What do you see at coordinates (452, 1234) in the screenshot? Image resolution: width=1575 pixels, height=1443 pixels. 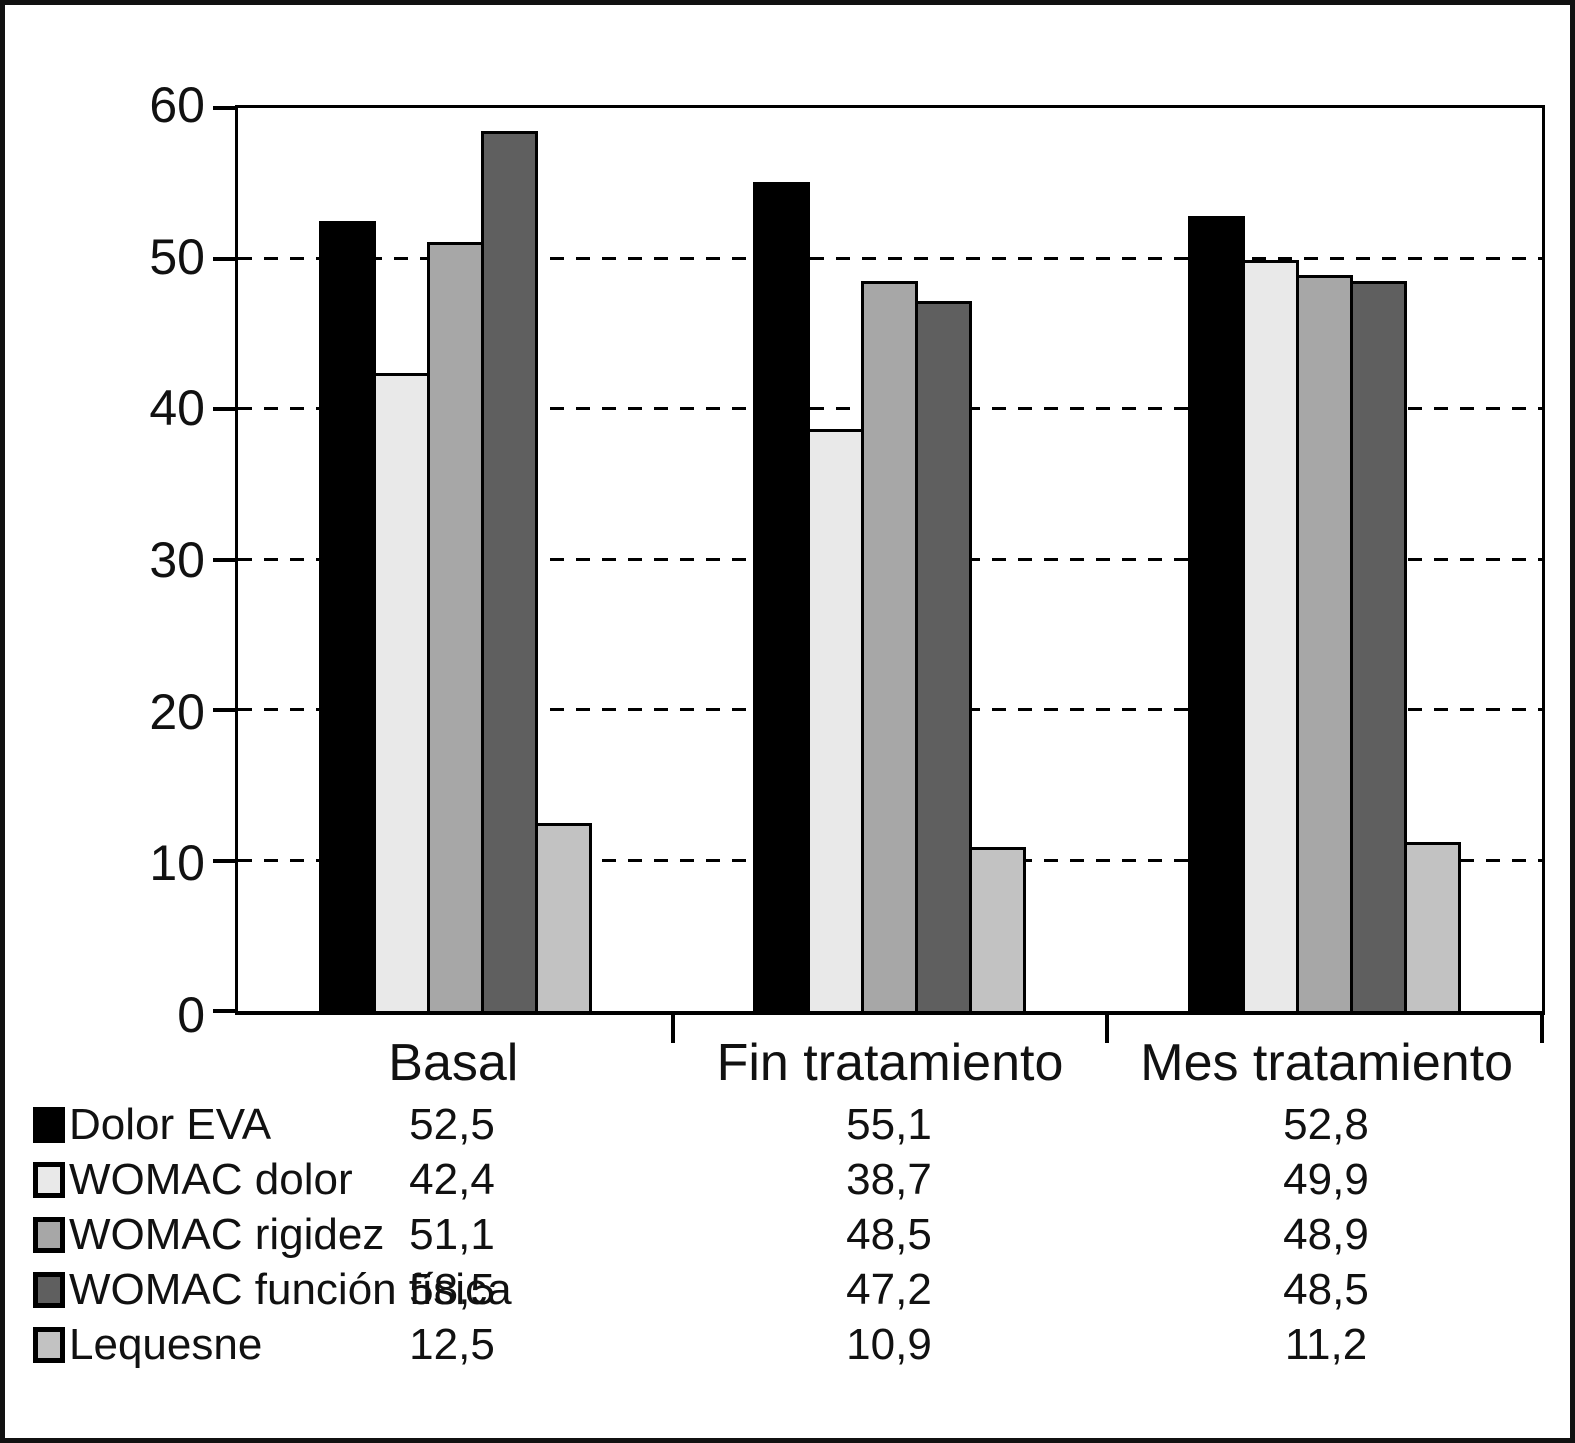 I see `legend-value-basal: 51,1` at bounding box center [452, 1234].